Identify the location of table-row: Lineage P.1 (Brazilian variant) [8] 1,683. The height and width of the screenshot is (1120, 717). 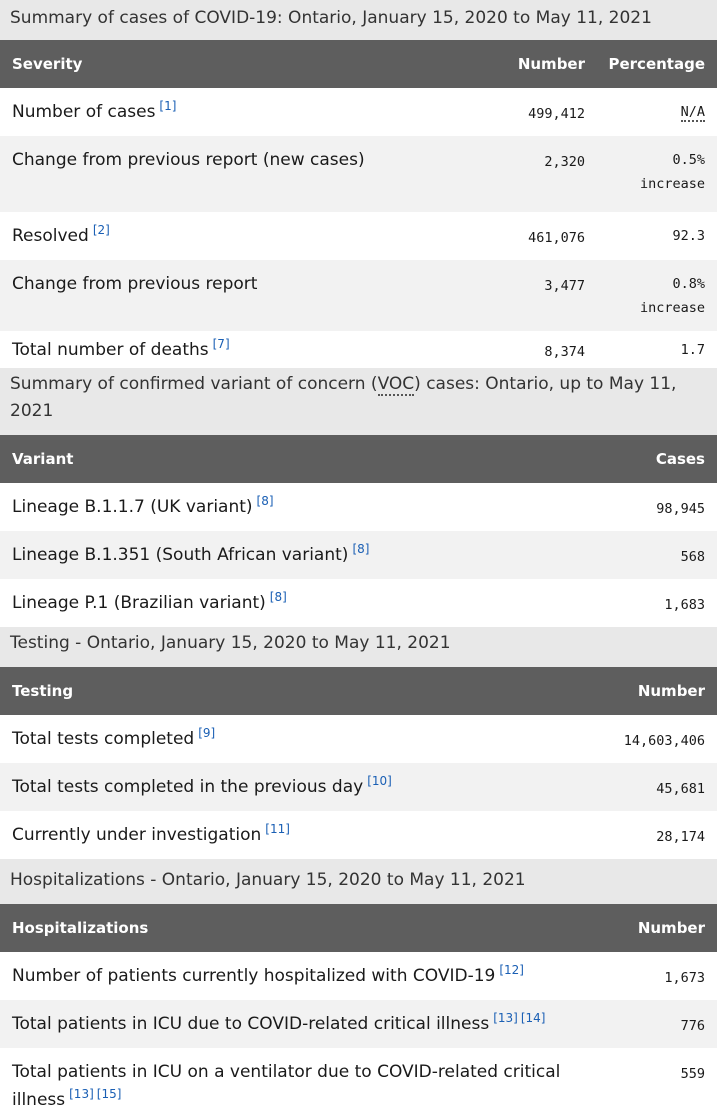
(358, 603).